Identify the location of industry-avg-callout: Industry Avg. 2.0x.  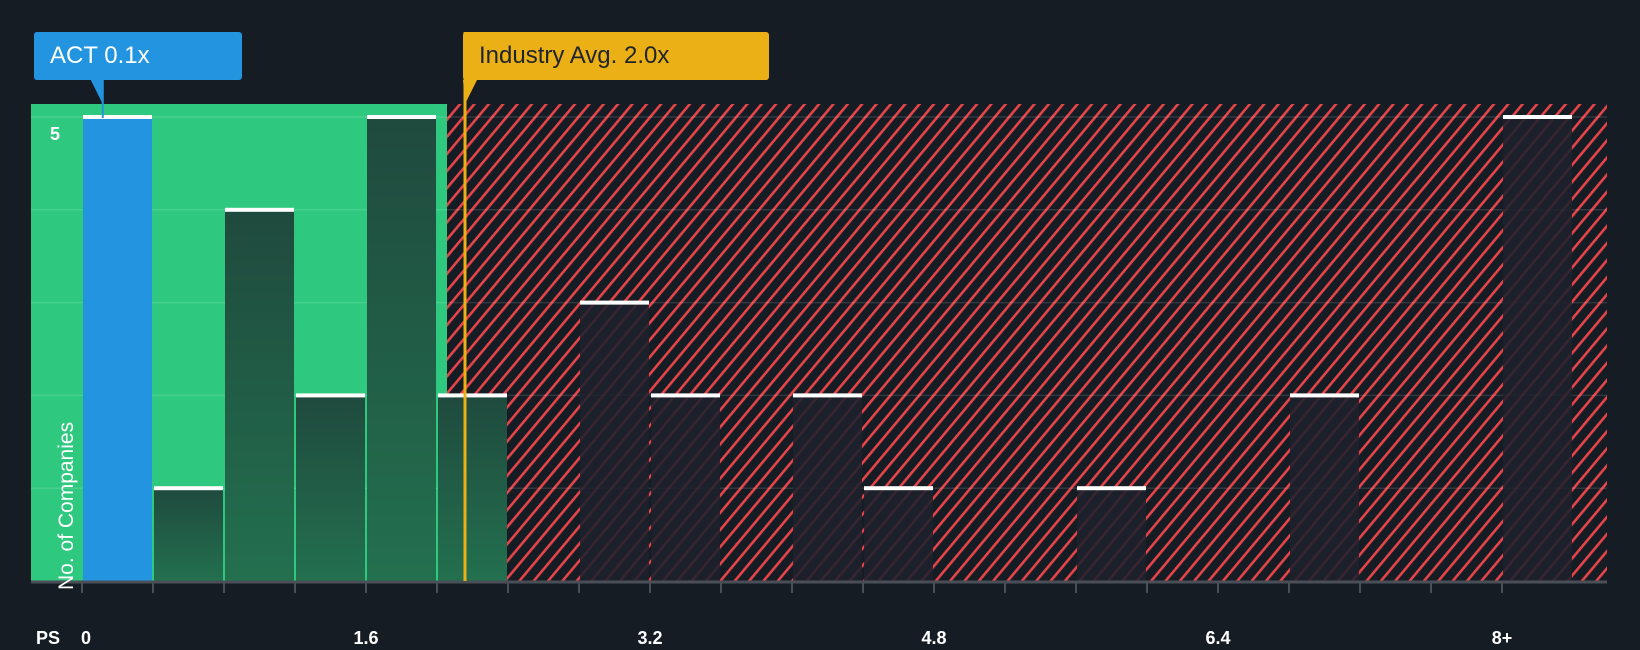
(616, 56).